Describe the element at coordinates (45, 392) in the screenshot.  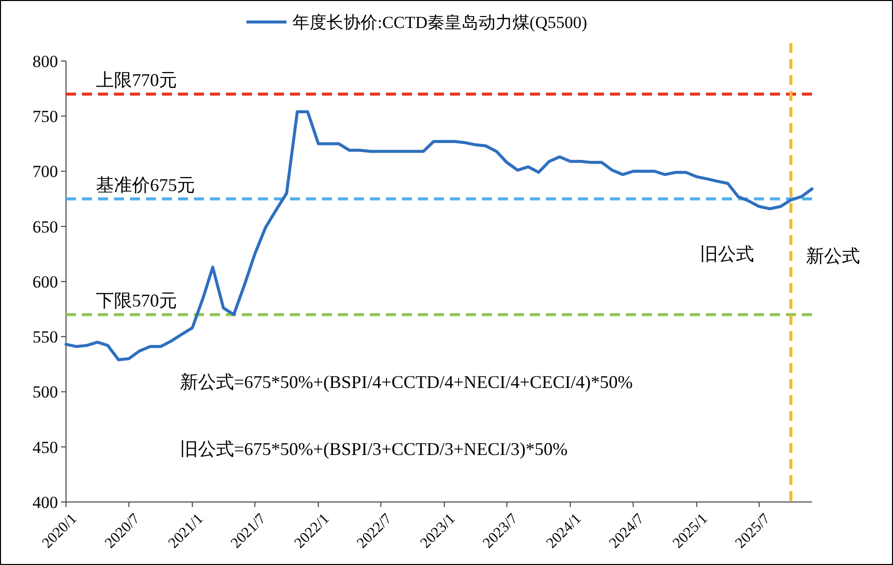
I see `y-tick-label: 500` at that location.